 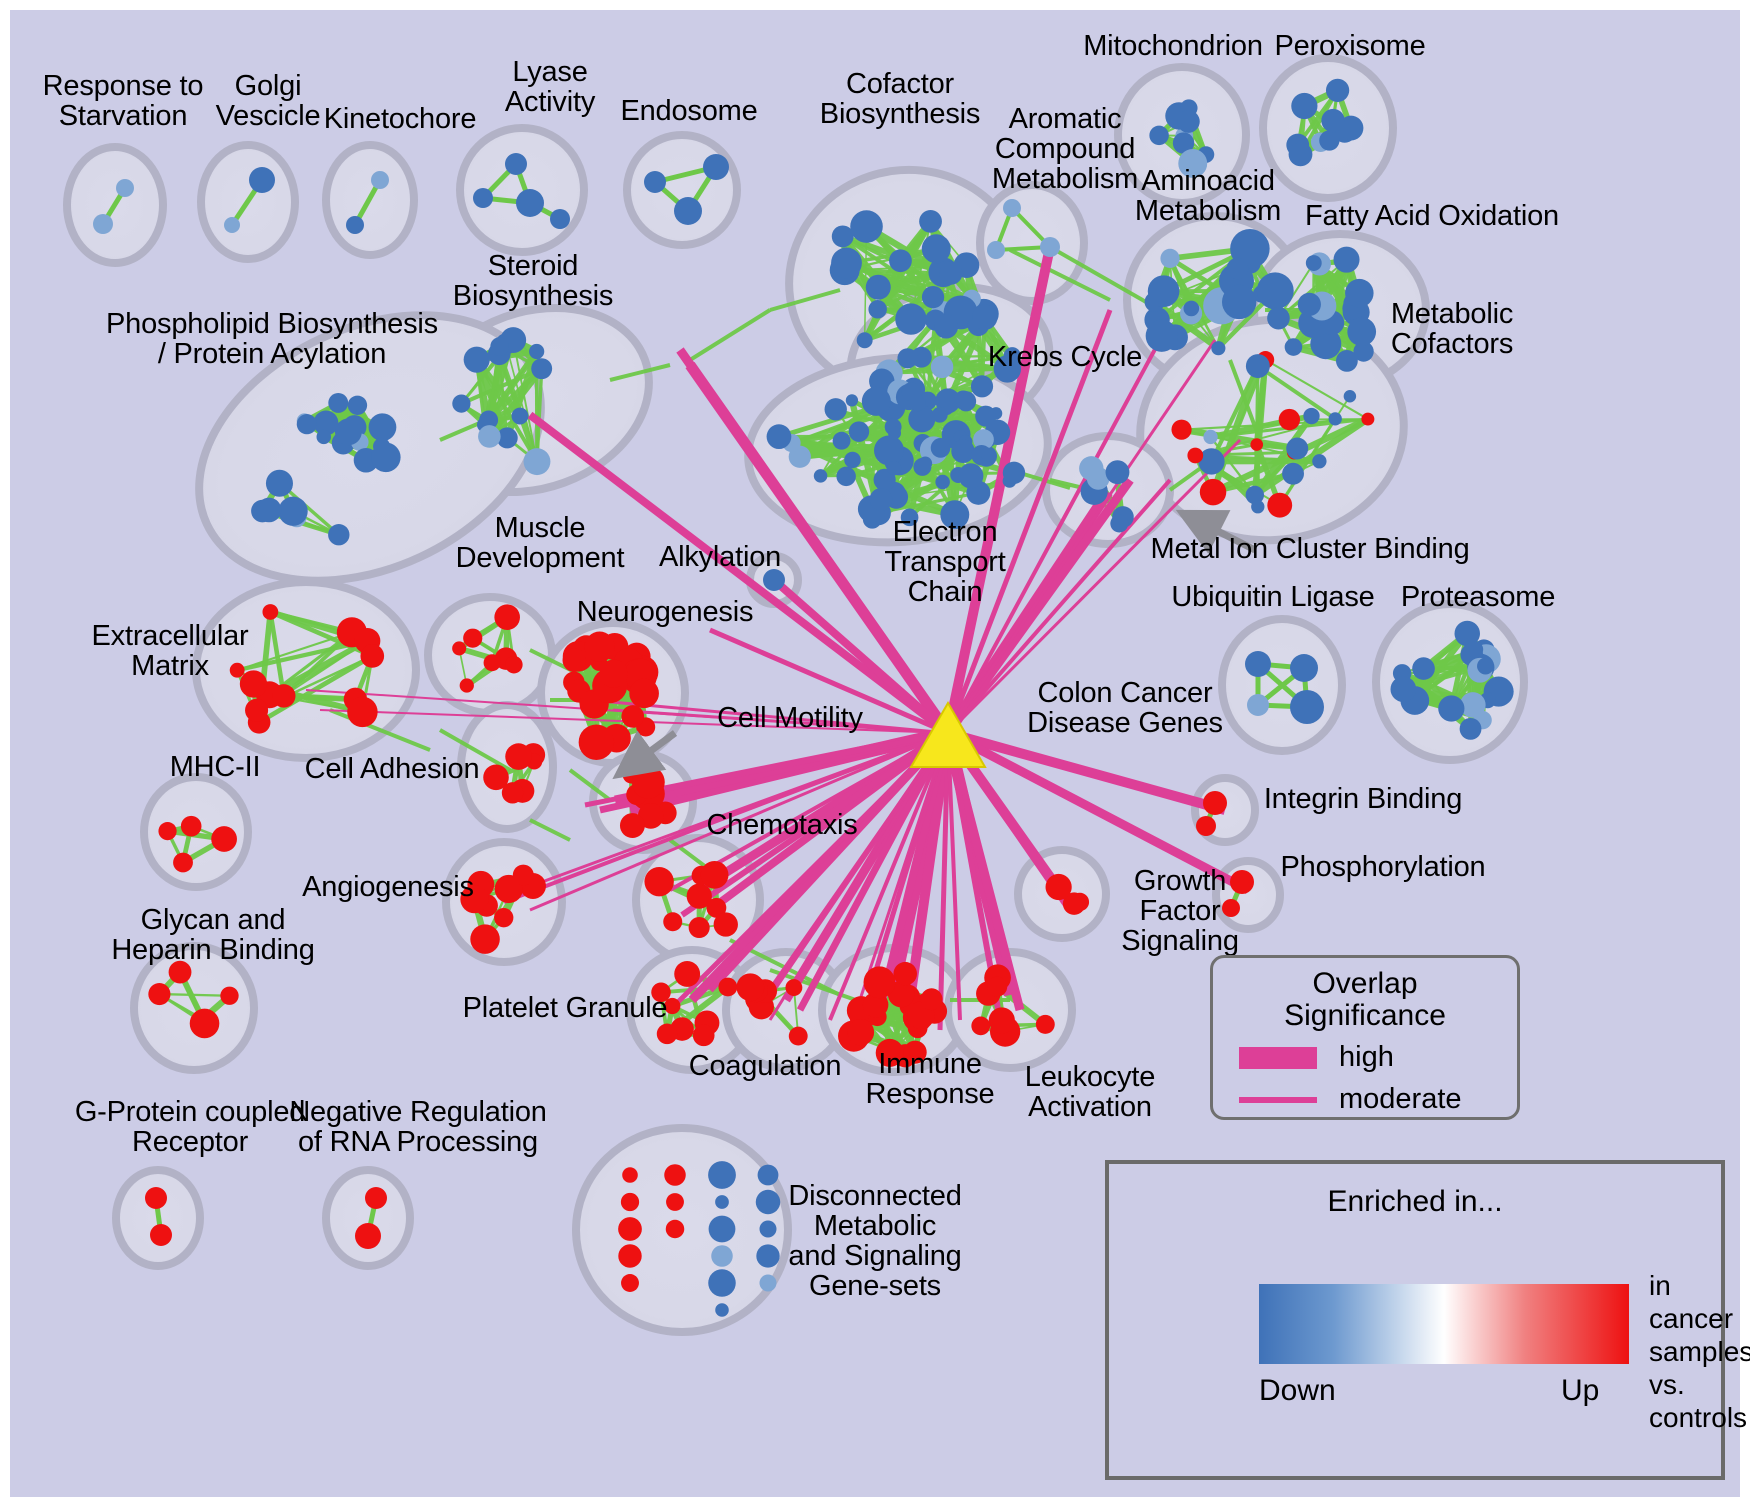 I want to click on cluster-label-coagulation: Coagulation, so click(x=765, y=1066).